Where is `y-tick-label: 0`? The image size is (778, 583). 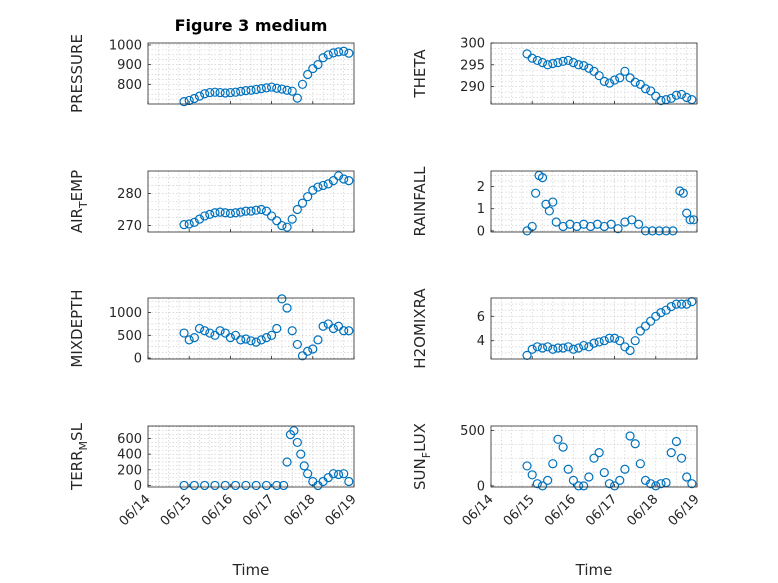 y-tick-label: 0 is located at coordinates (481, 486).